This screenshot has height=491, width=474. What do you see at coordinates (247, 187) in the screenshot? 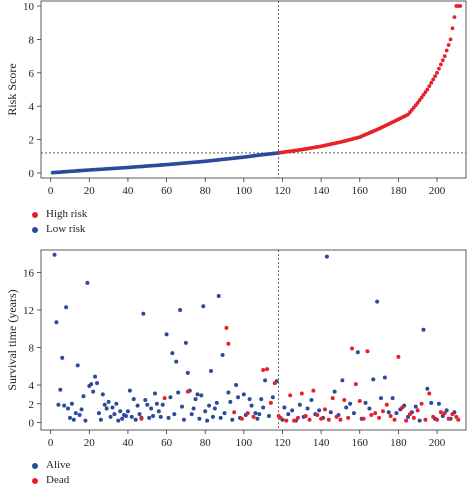
I see `risk-score-x-ticks: 0 20 40 60 80 100 120 140 160 180 200` at bounding box center [247, 187].